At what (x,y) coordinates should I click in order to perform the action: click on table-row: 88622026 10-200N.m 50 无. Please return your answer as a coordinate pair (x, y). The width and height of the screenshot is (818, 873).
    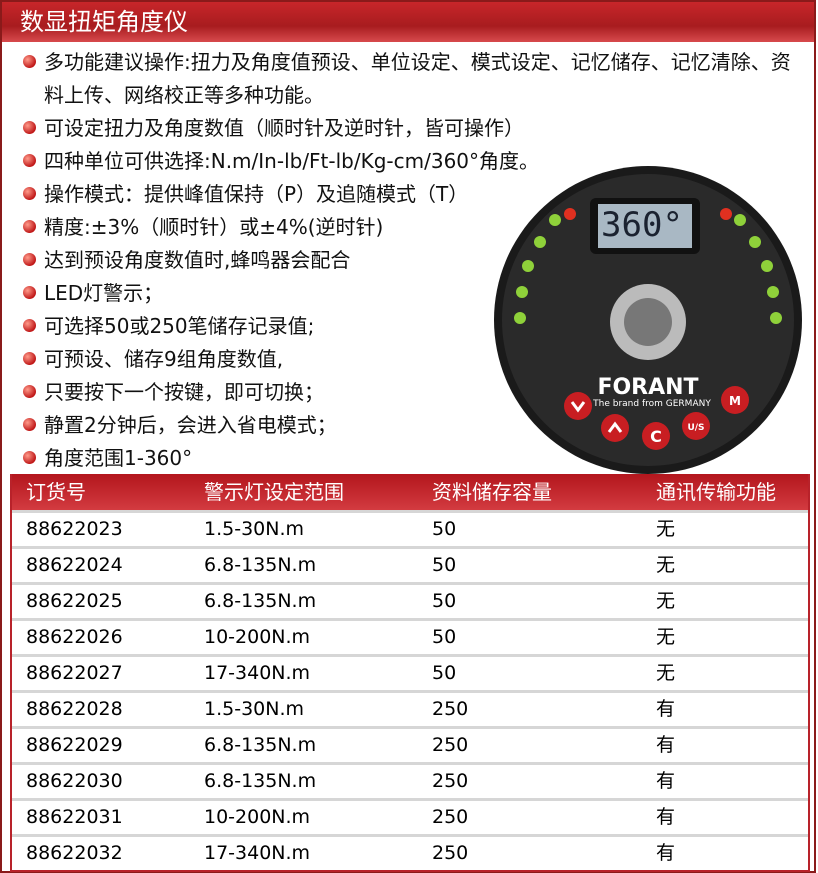
    Looking at the image, I should click on (410, 637).